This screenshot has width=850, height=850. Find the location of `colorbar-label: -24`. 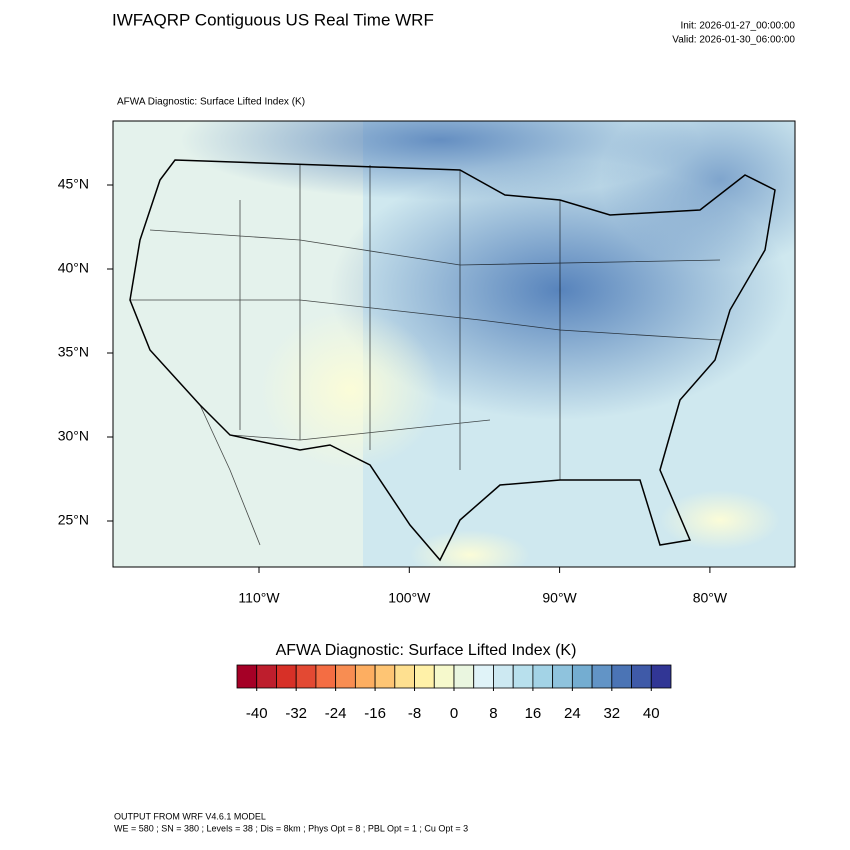

colorbar-label: -24 is located at coordinates (336, 713).